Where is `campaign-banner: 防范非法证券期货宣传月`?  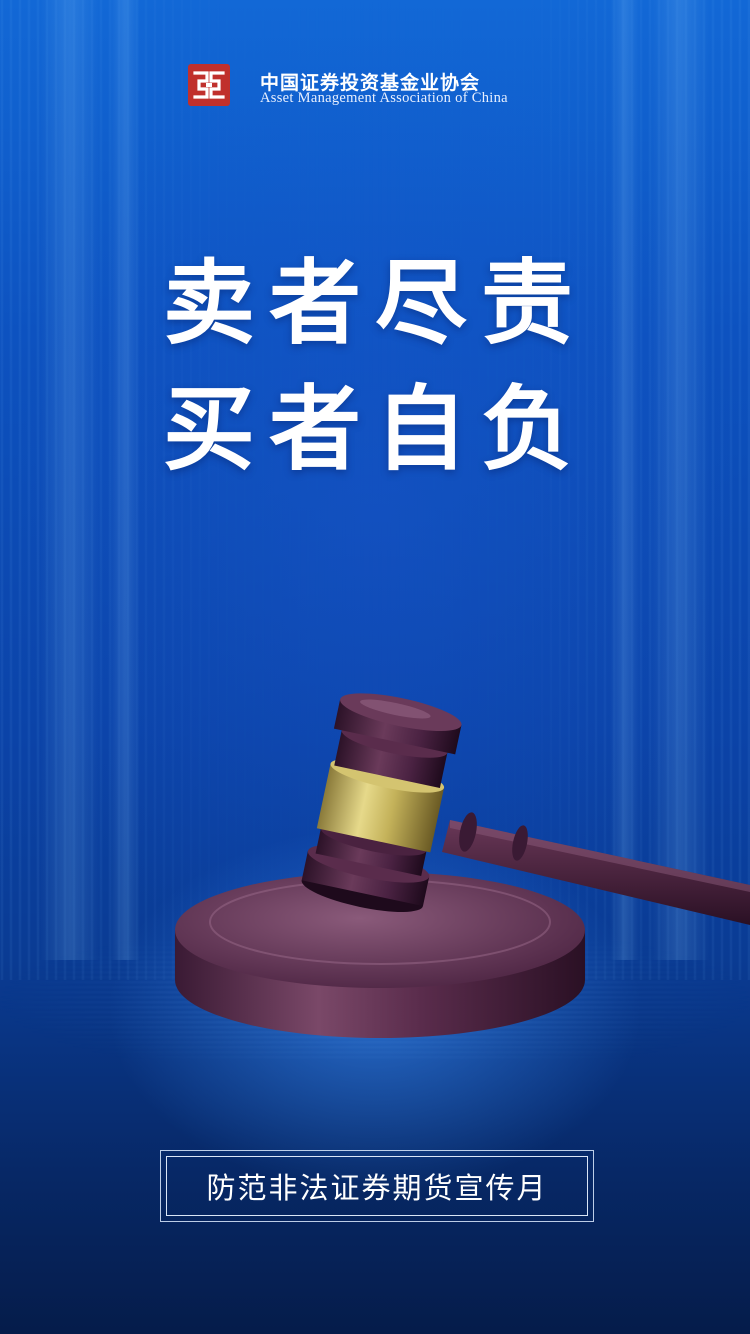 campaign-banner: 防范非法证券期货宣传月 is located at coordinates (377, 1186).